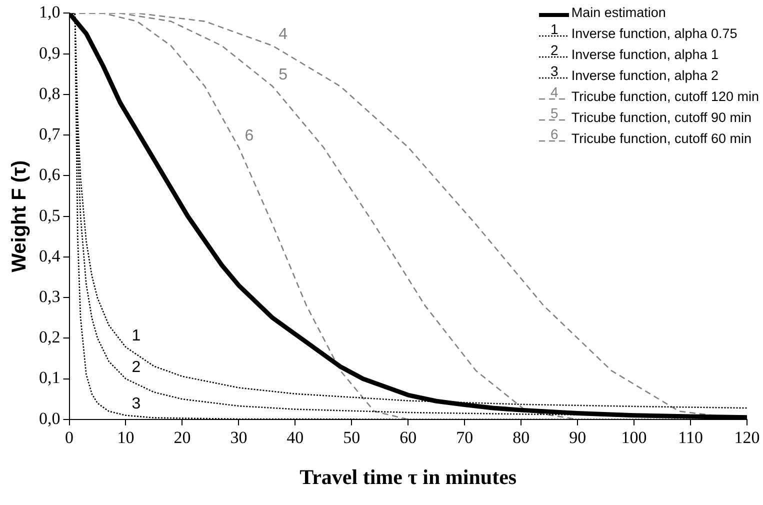 This screenshot has width=763, height=505. What do you see at coordinates (49, 296) in the screenshot?
I see `y-tick-label: 0,3` at bounding box center [49, 296].